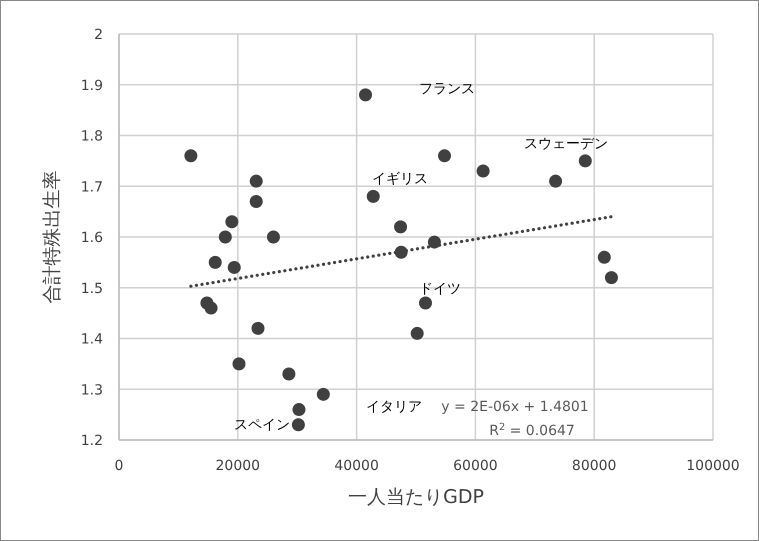 This screenshot has height=541, width=759. Describe the element at coordinates (532, 430) in the screenshot. I see `annotation: R$^{2}$ = 0.0647` at that location.